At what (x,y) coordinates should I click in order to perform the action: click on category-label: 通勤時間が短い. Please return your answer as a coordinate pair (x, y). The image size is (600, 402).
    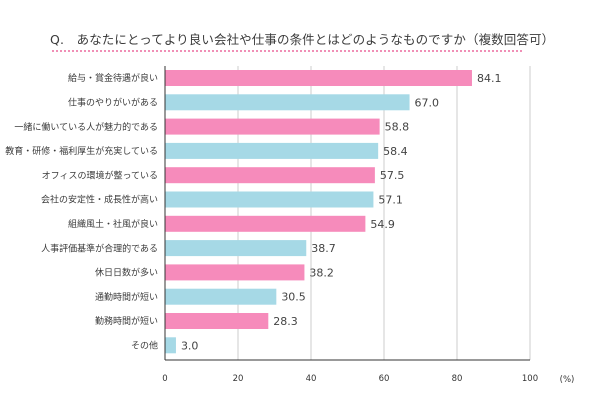
    Looking at the image, I should click on (126, 297).